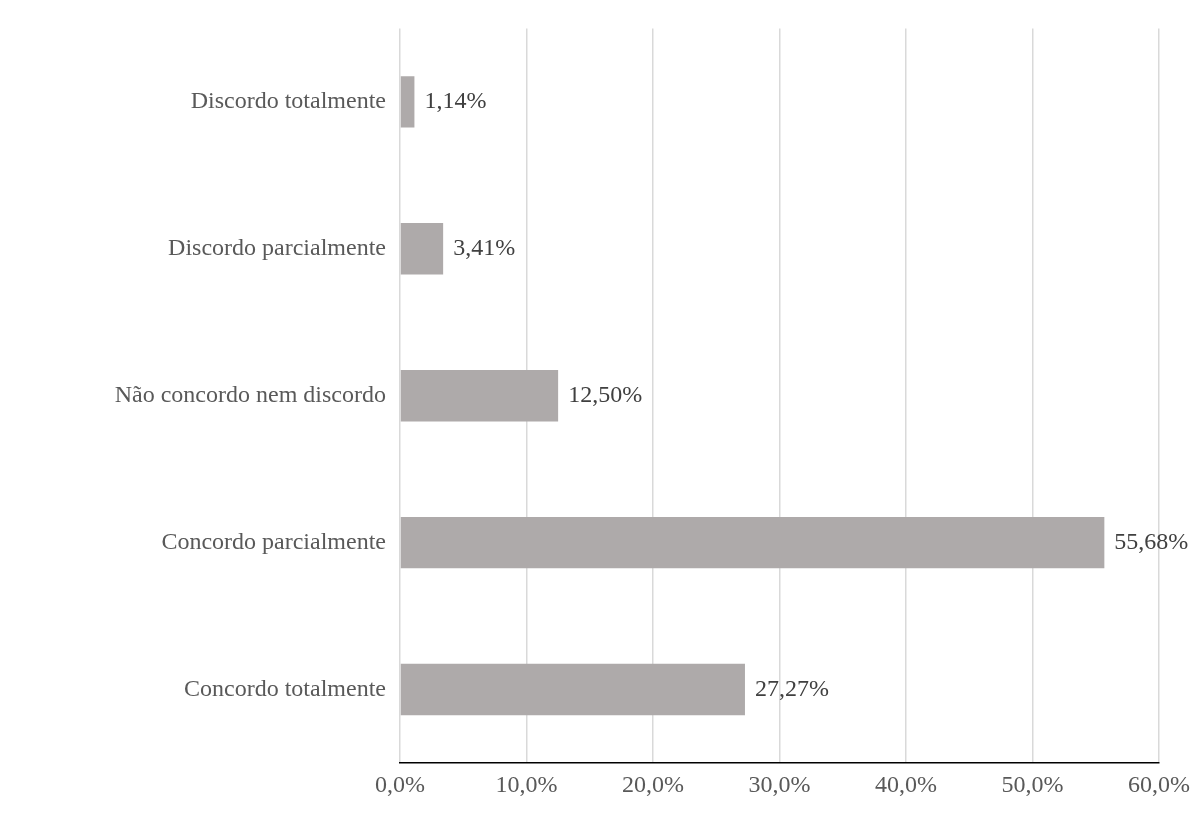  Describe the element at coordinates (526, 783) in the screenshot. I see `x-tick-label: 10,0%` at that location.